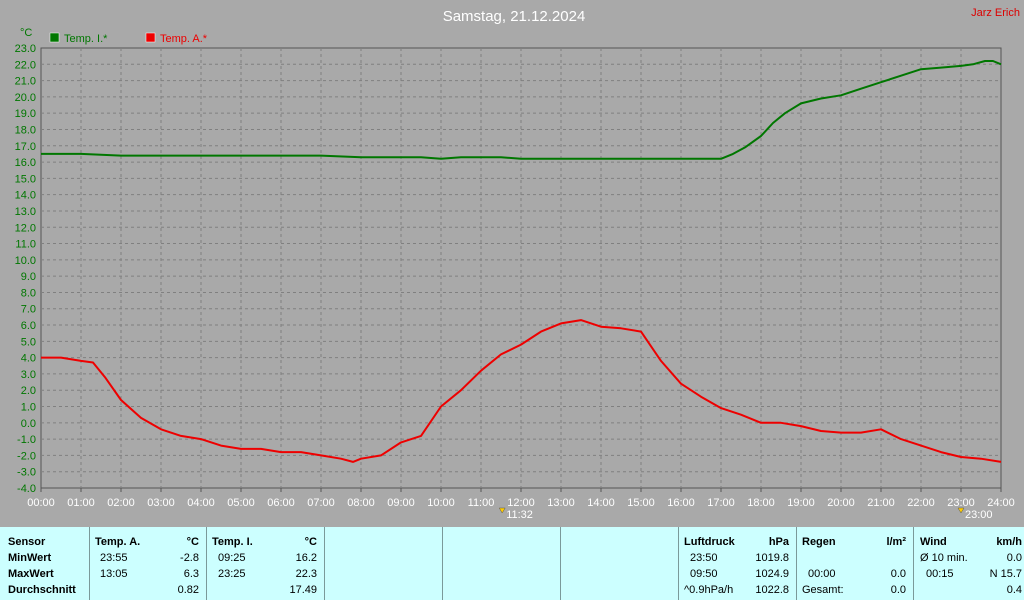 The image size is (1024, 600). What do you see at coordinates (28, 326) in the screenshot?
I see `y-tick-label: 6.0` at bounding box center [28, 326].